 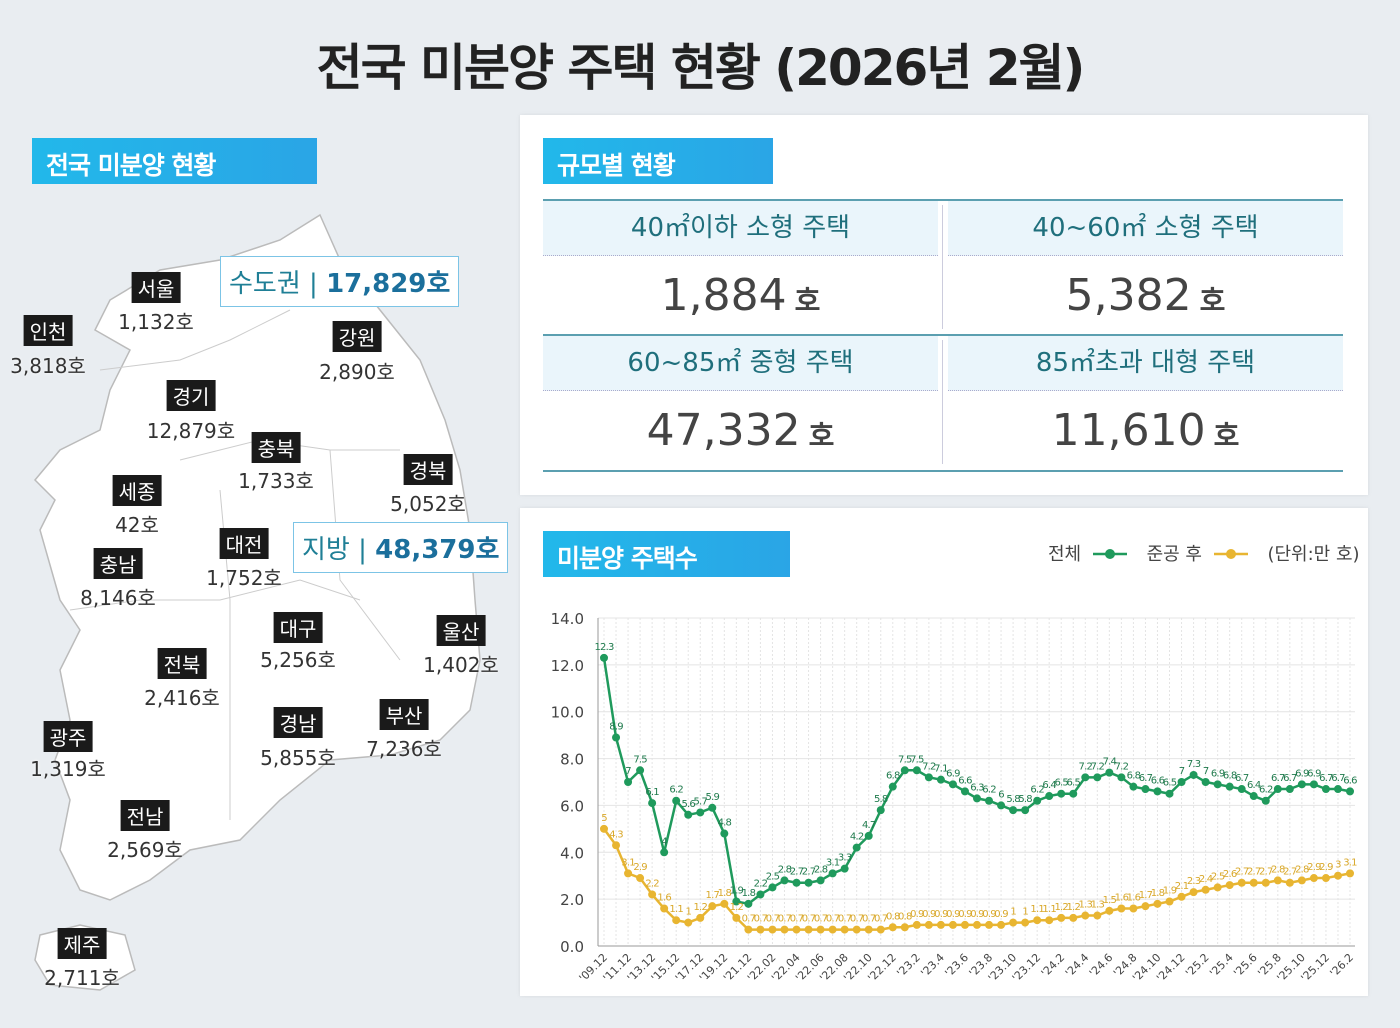 What do you see at coordinates (572, 806) in the screenshot?
I see `y-tick-label: 6.0` at bounding box center [572, 806].